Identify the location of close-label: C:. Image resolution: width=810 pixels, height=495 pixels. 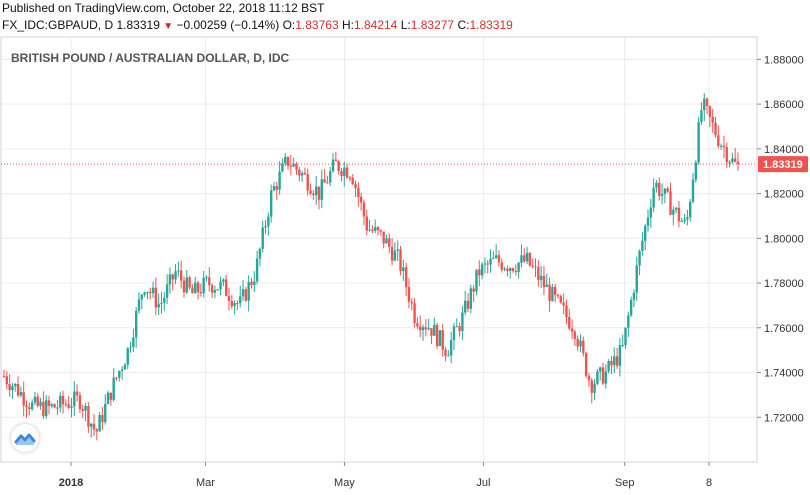
(463, 25).